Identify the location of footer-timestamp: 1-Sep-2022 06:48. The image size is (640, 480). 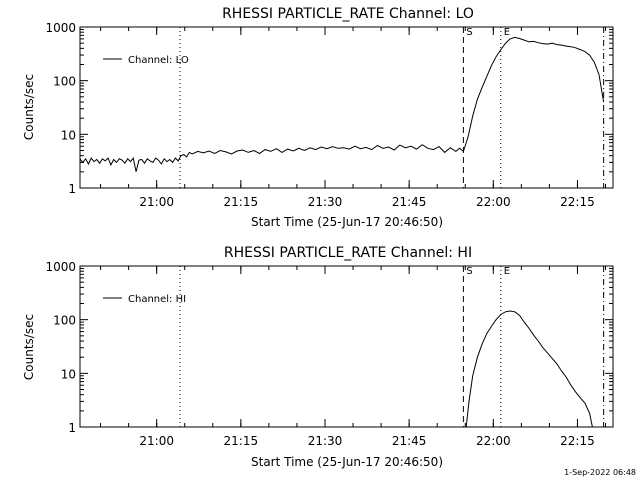
(600, 472).